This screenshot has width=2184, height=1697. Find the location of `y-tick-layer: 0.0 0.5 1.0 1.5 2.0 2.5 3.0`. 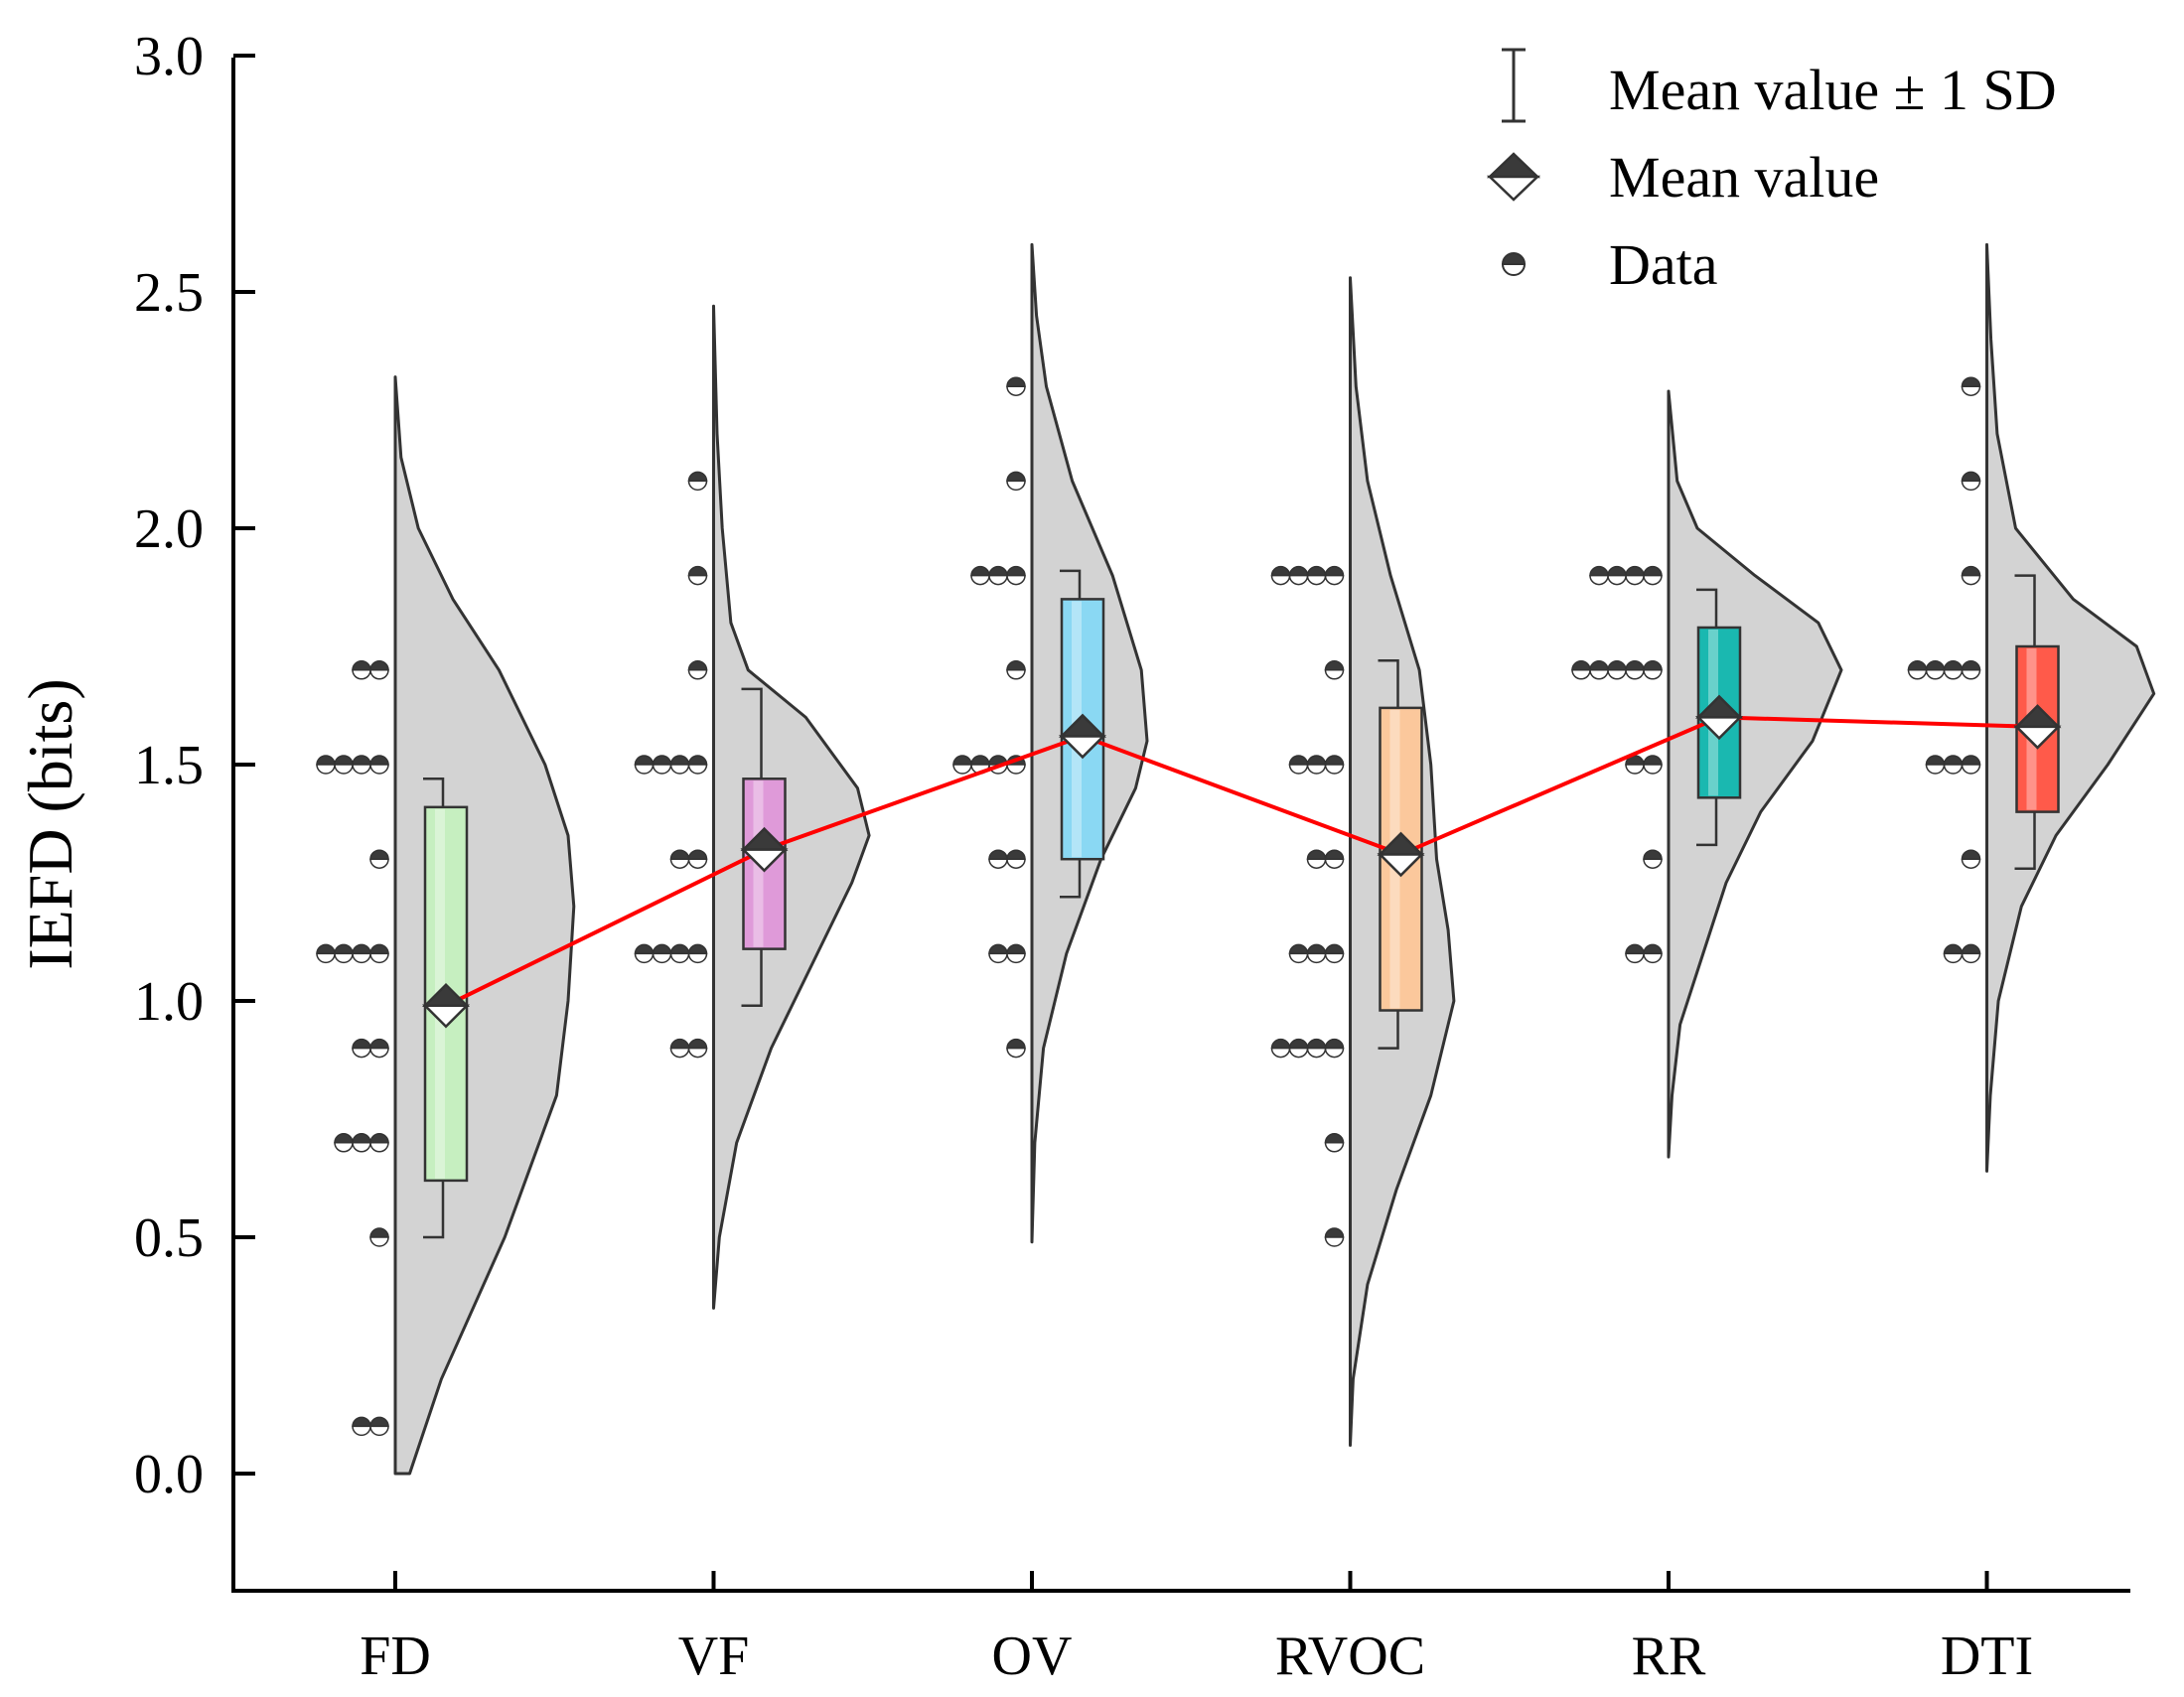

y-tick-layer: 0.0 0.5 1.0 1.5 2.0 2.5 3.0 is located at coordinates (194, 765).